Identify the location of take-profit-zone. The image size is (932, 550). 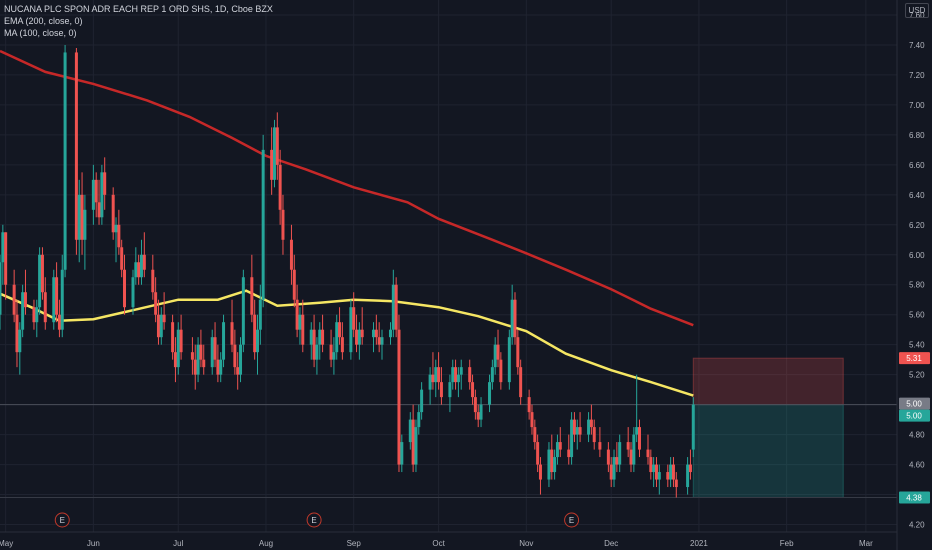
(768, 451).